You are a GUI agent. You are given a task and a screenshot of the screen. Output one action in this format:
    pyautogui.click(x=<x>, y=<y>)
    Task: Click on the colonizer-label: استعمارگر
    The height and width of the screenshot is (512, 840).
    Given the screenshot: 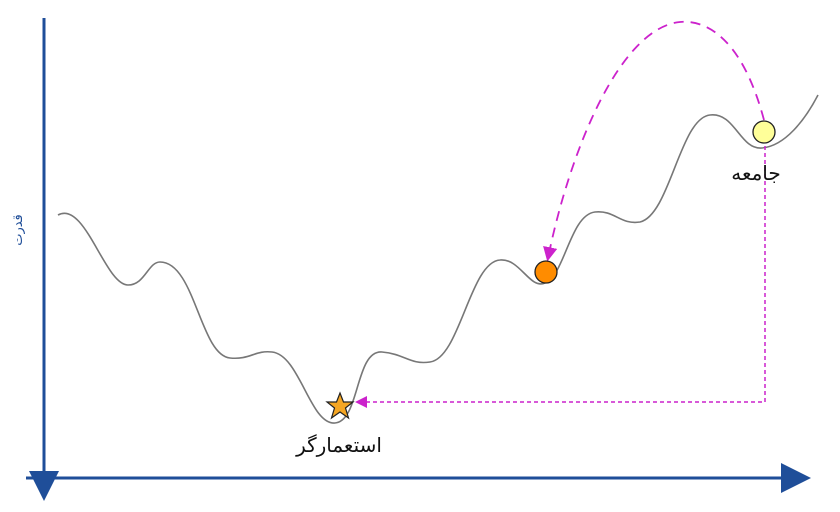 What is the action you would take?
    pyautogui.click(x=338, y=445)
    